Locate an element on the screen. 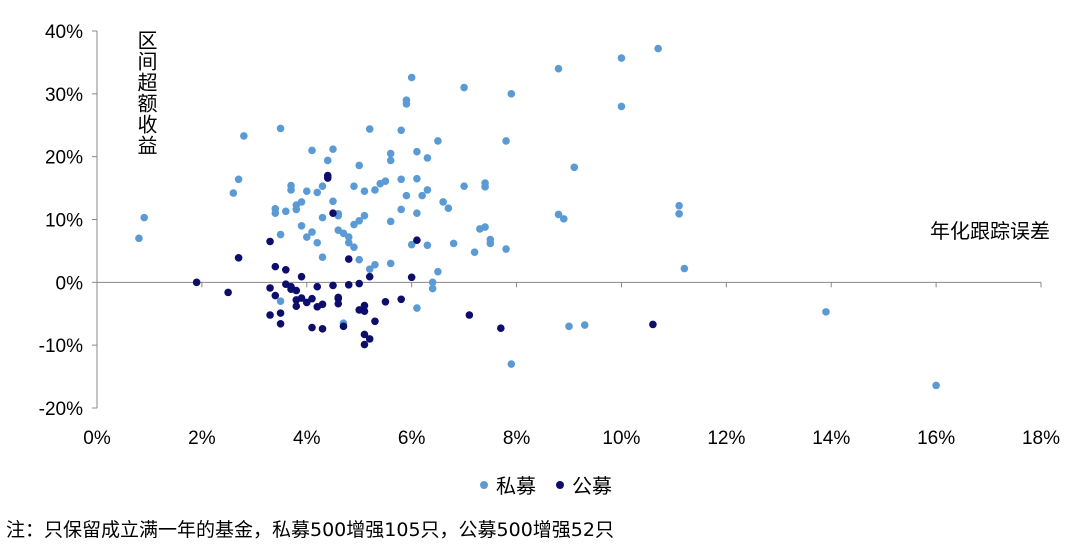 Image resolution: width=1080 pixels, height=547 pixels. legend-label-public: 公募 is located at coordinates (592, 486).